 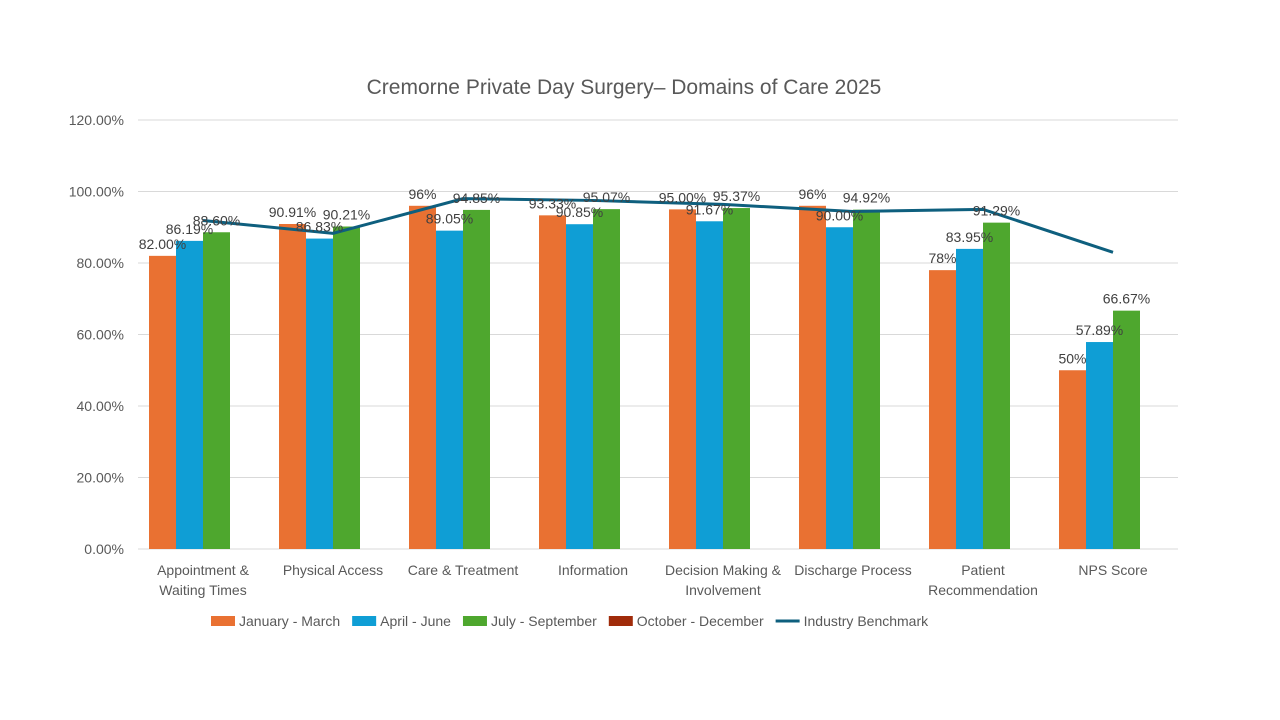 I want to click on data-label: 90.85%, so click(x=579, y=212).